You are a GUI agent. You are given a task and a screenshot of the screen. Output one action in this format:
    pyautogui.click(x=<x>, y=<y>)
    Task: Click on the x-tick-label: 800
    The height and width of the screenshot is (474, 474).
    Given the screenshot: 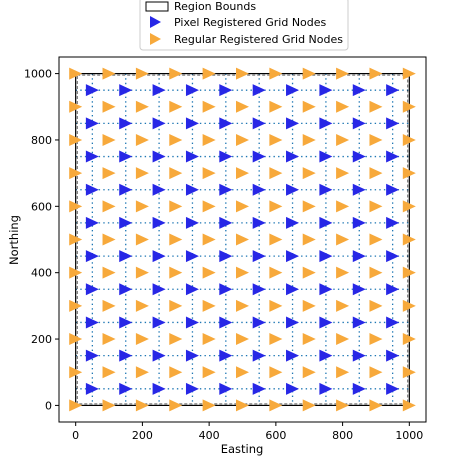 What is the action you would take?
    pyautogui.click(x=342, y=435)
    